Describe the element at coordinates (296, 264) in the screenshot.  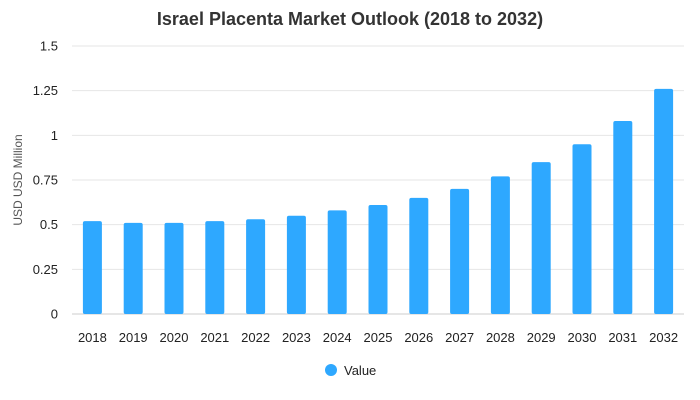
I see `bar-2023` at that location.